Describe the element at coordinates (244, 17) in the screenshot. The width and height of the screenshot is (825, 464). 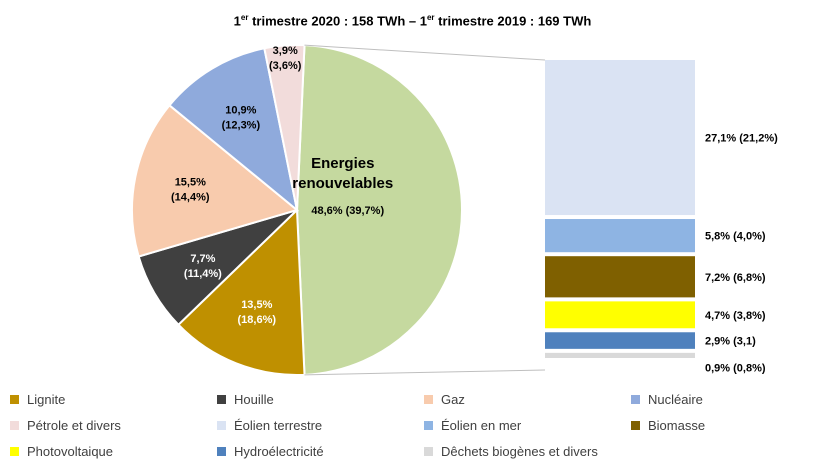
I see `title-sup-1: er` at that location.